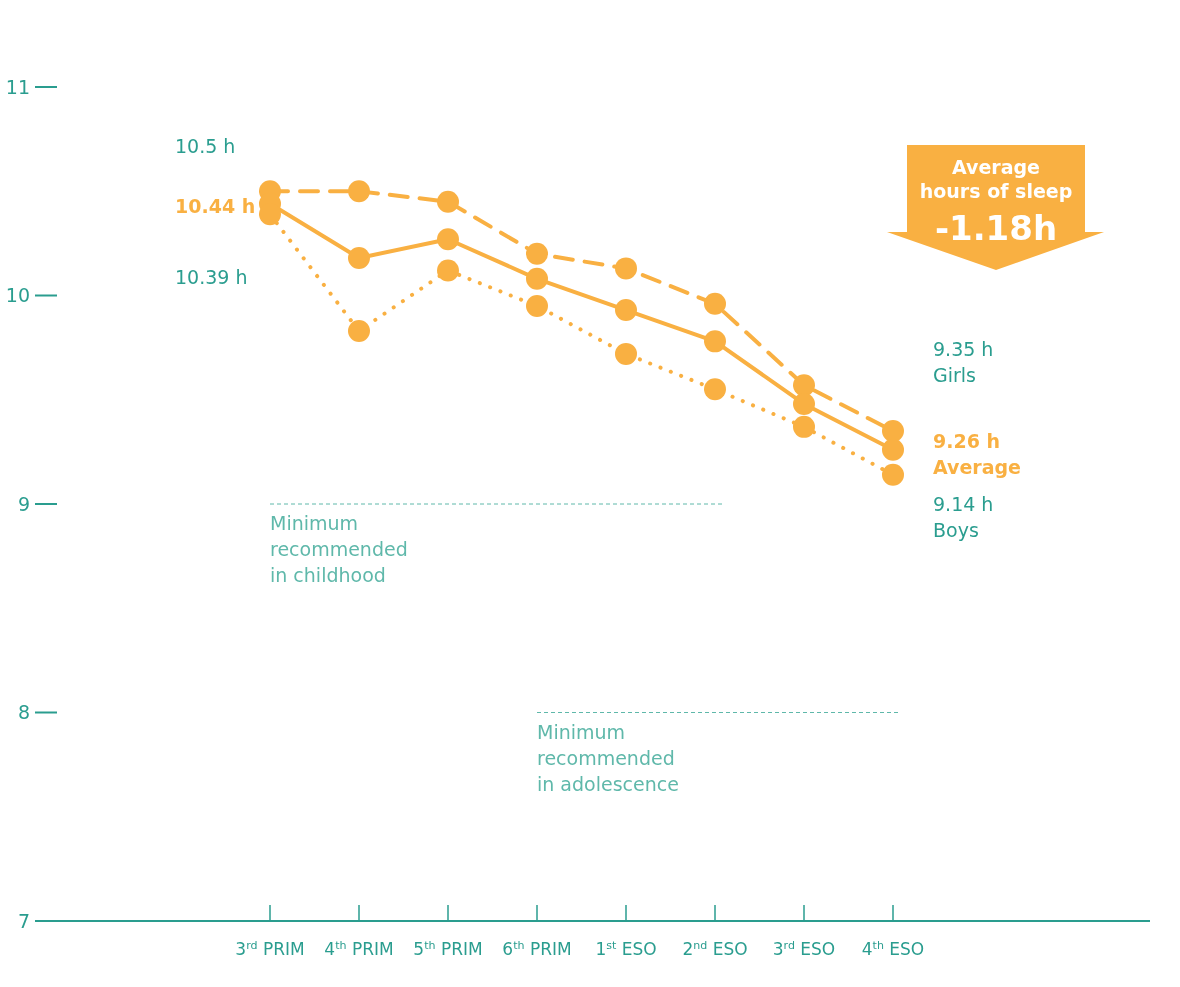 This screenshot has height=987, width=1180. Describe the element at coordinates (215, 205) in the screenshot. I see `annotation: 10.44 h` at that location.